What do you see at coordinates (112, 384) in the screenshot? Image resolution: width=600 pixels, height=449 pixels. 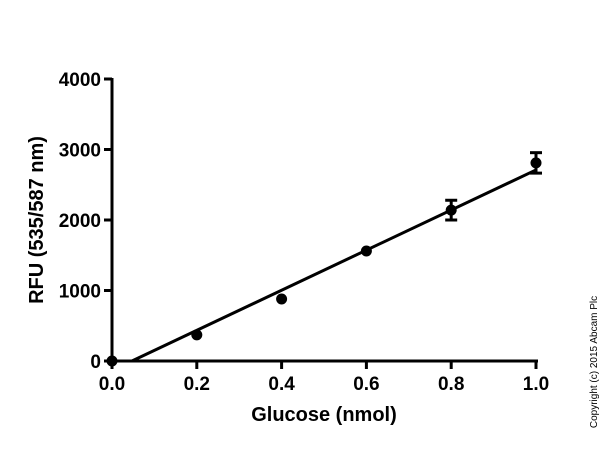 I see `x-tick-label: 0.0` at bounding box center [112, 384].